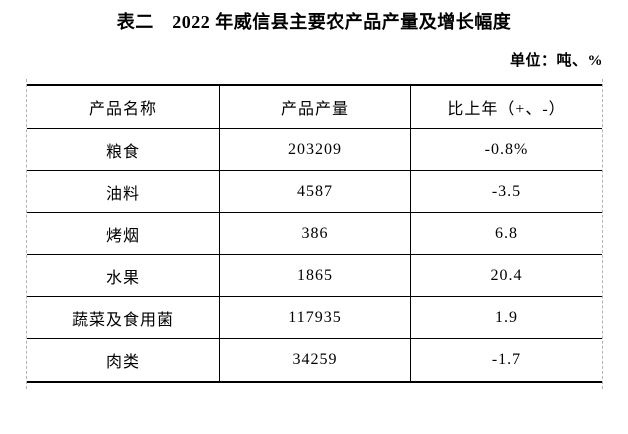 The width and height of the screenshot is (628, 434). I want to click on cell-change: 6.8, so click(506, 233).